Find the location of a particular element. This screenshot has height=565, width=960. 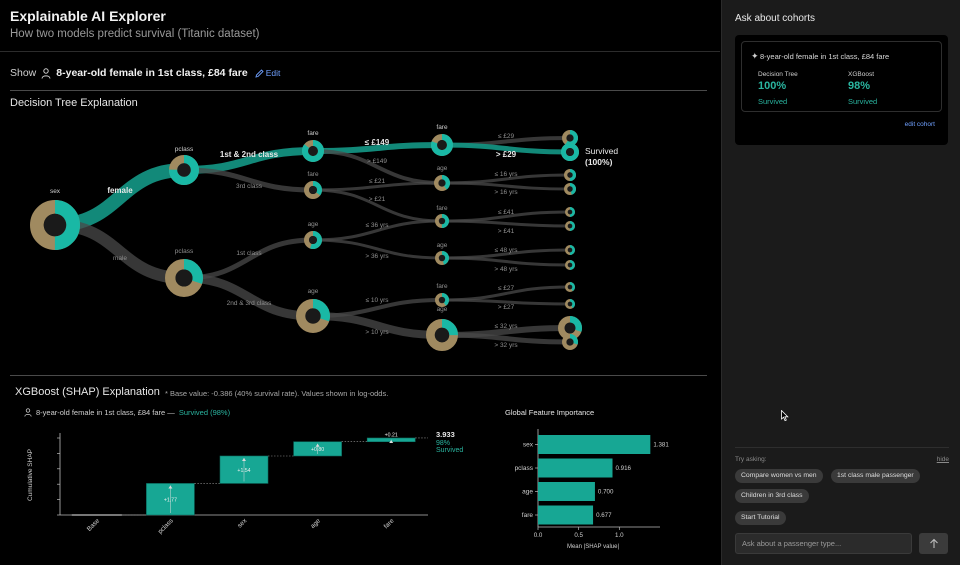

ask-input is located at coordinates (823, 543).